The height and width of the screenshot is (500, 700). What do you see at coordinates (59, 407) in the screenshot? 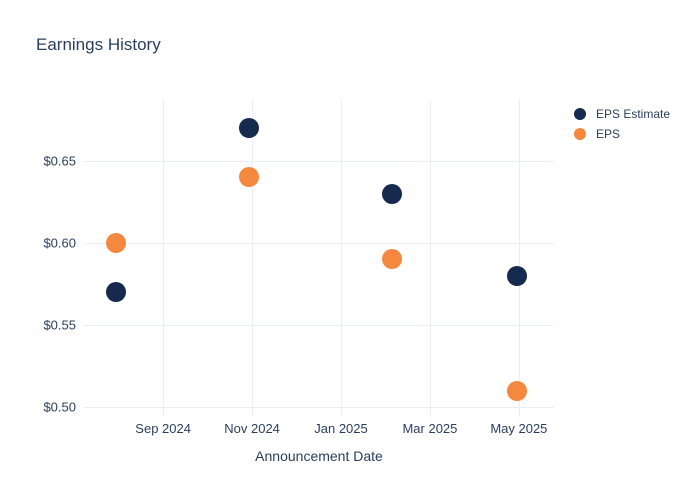
I see `y-tick-label: $0.50` at bounding box center [59, 407].